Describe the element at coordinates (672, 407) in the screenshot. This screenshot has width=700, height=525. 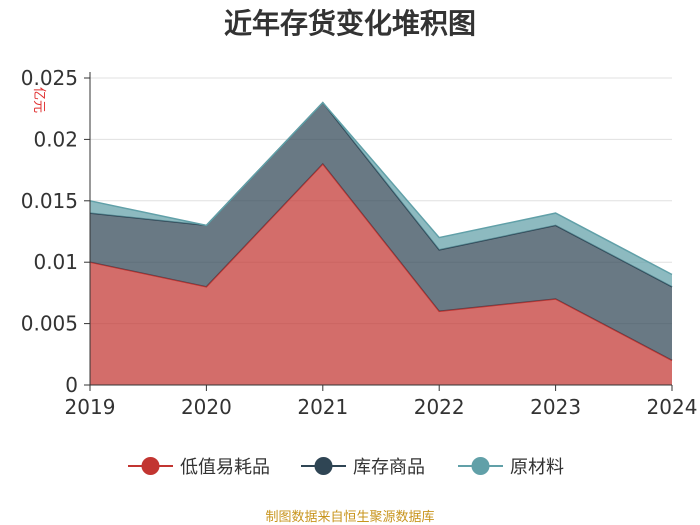
I see `x-tick-label: 2024` at that location.